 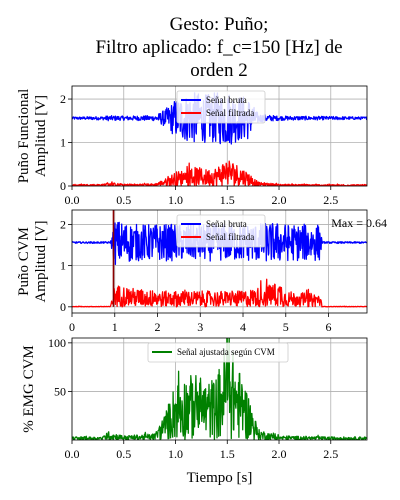 I want to click on x-axis-label: Tiempo [s], so click(x=220, y=478).